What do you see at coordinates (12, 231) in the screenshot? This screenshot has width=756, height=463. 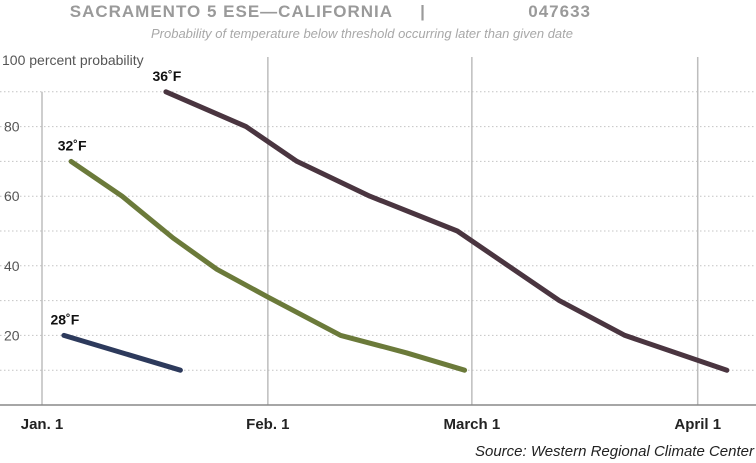 I see `y-tick-labels: 20 40 60 80` at bounding box center [12, 231].